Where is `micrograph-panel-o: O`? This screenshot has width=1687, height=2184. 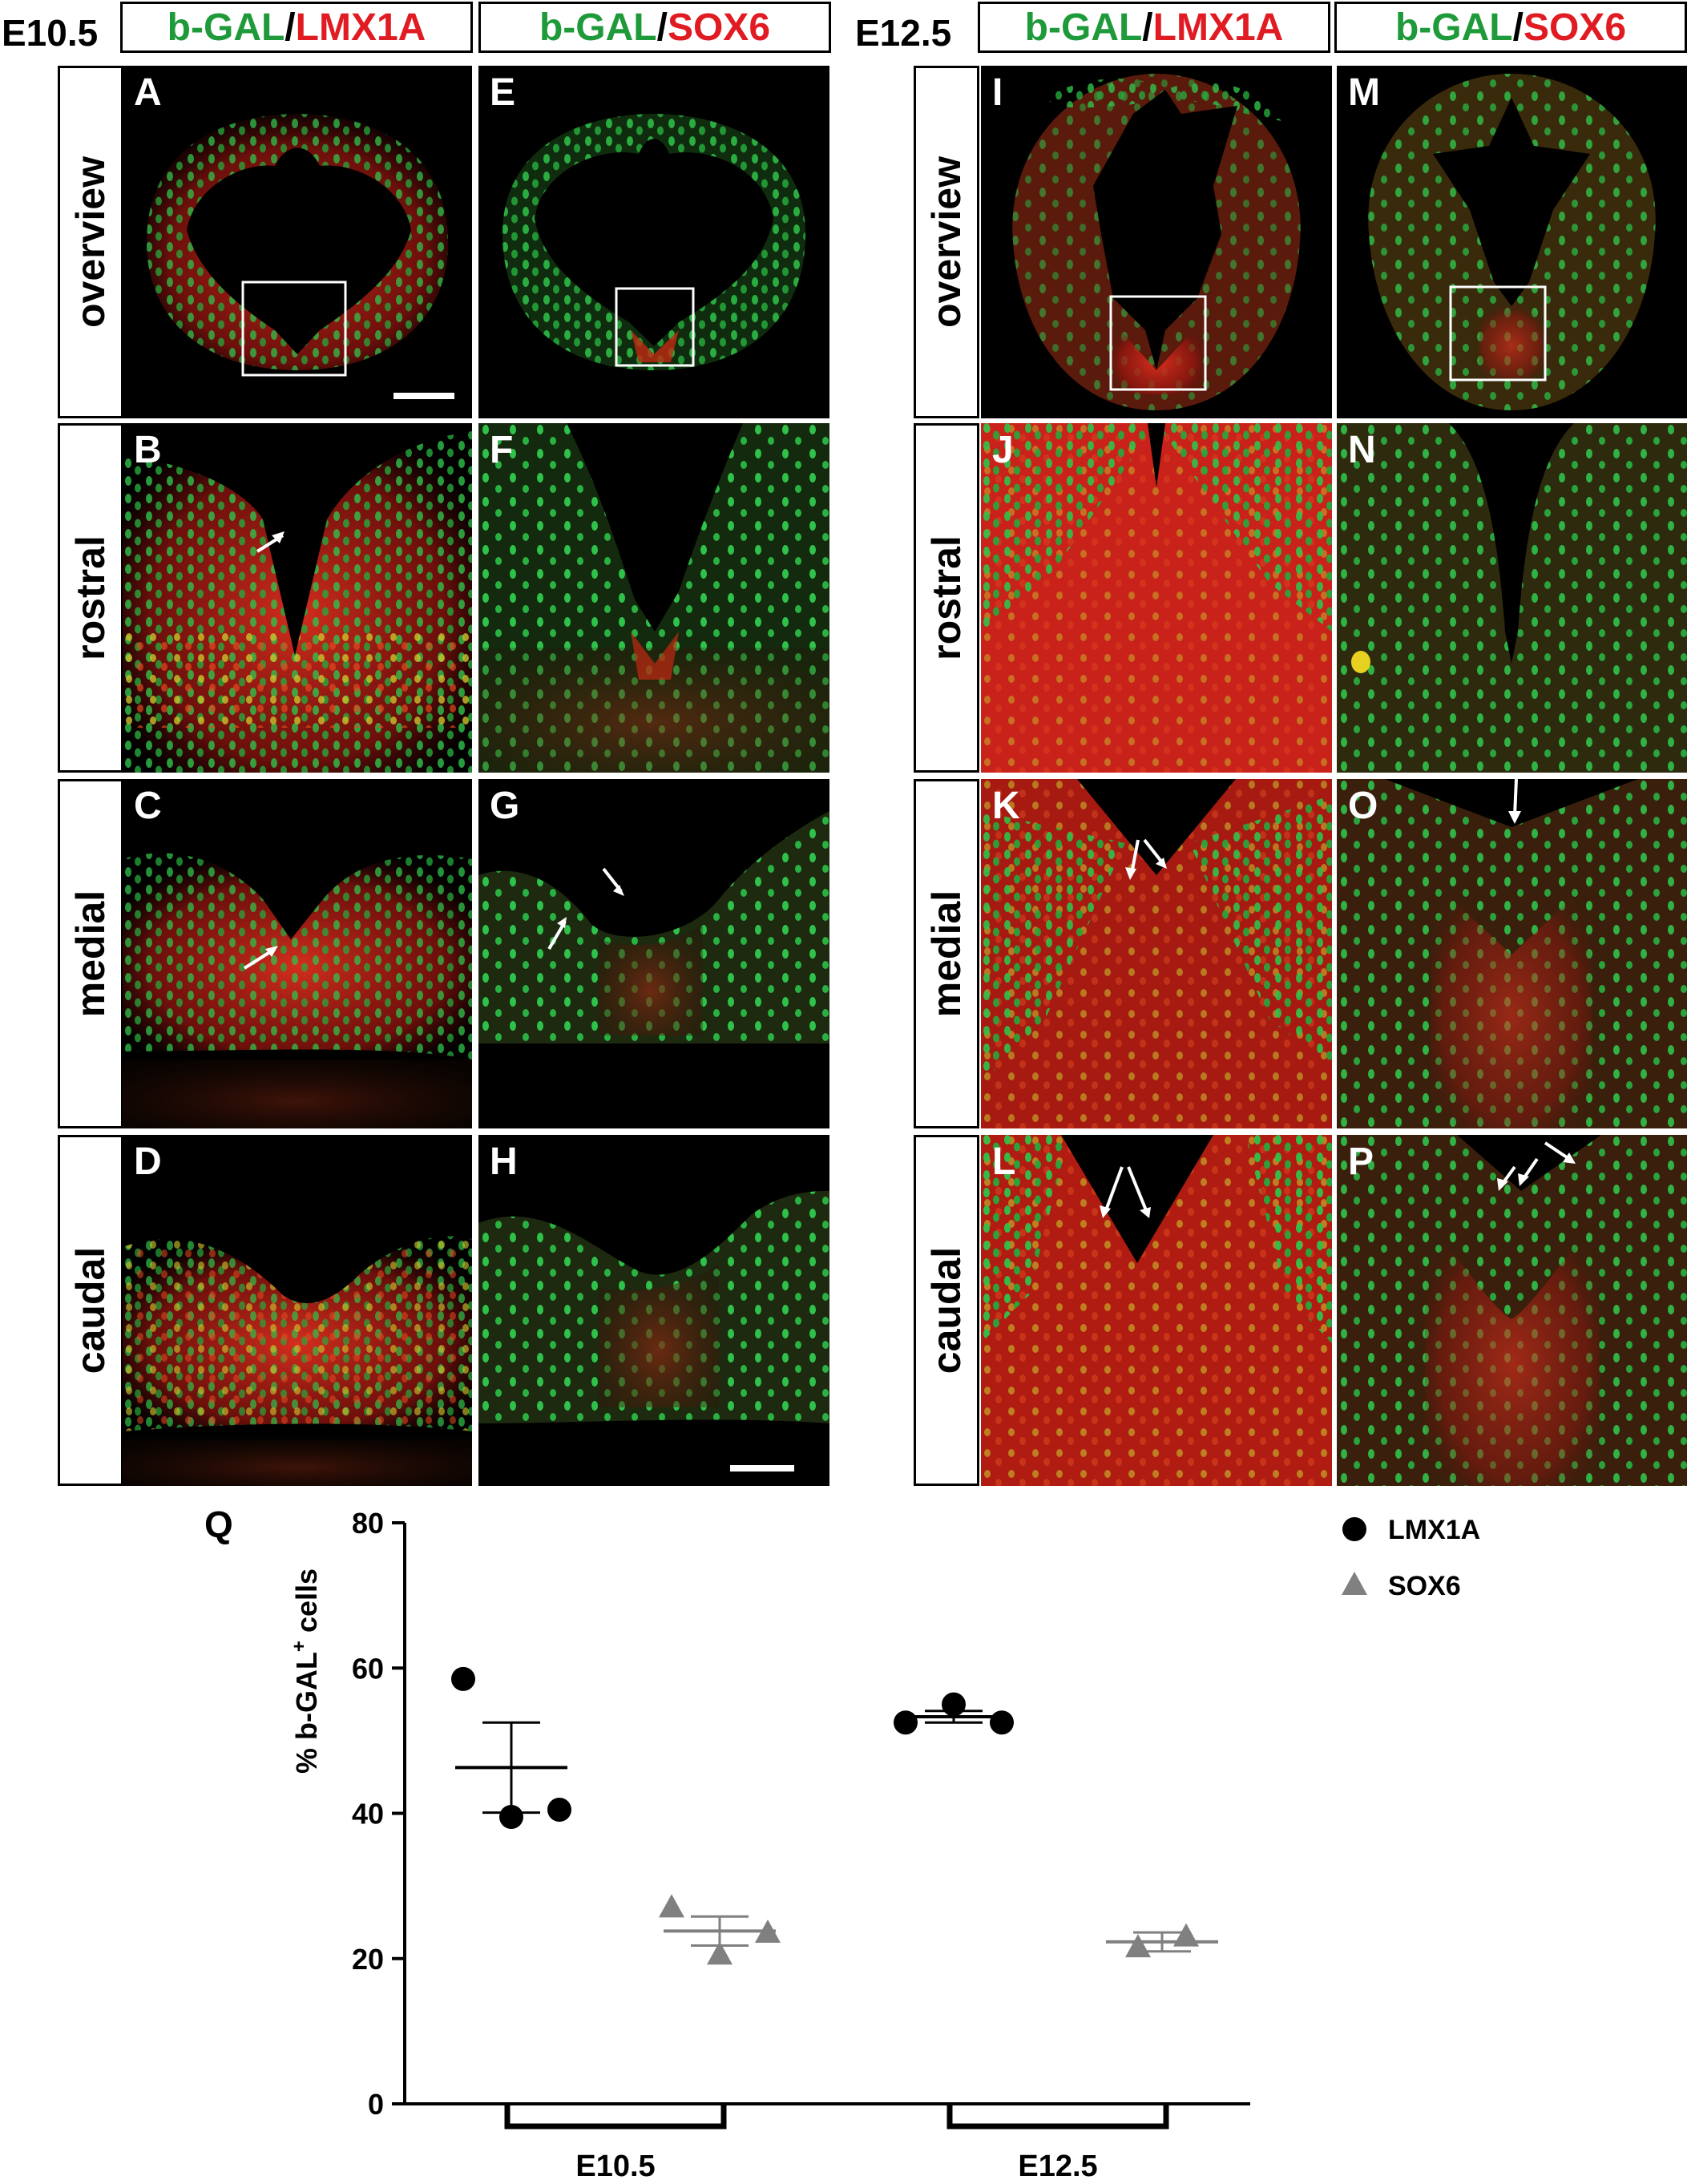
micrograph-panel-o: O is located at coordinates (1512, 953).